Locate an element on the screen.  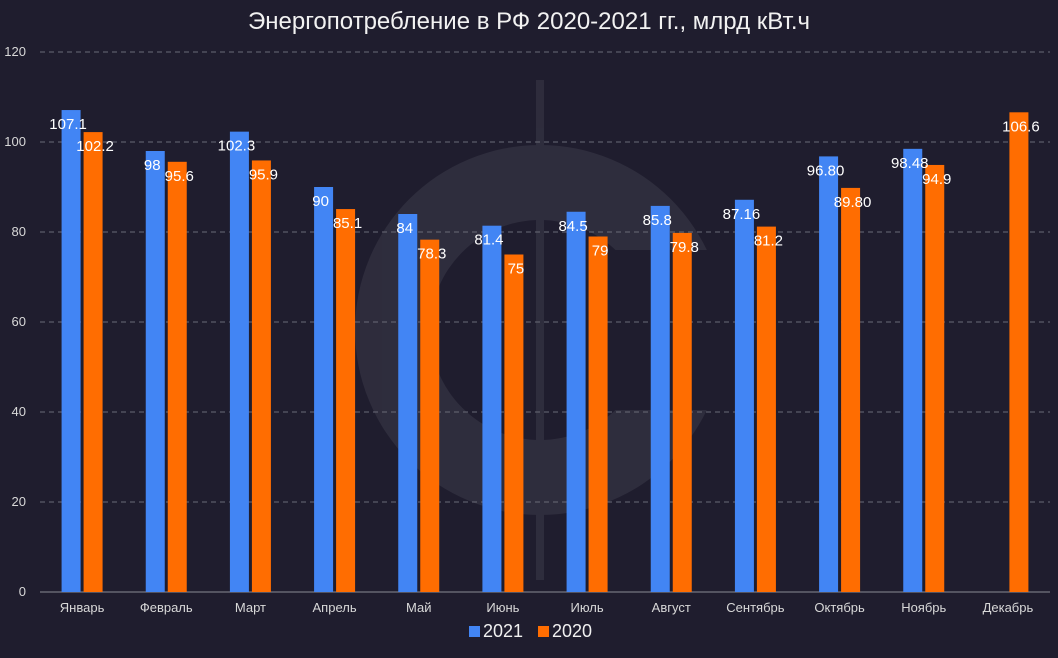
data-label-2021: 98.48 is located at coordinates (910, 163).